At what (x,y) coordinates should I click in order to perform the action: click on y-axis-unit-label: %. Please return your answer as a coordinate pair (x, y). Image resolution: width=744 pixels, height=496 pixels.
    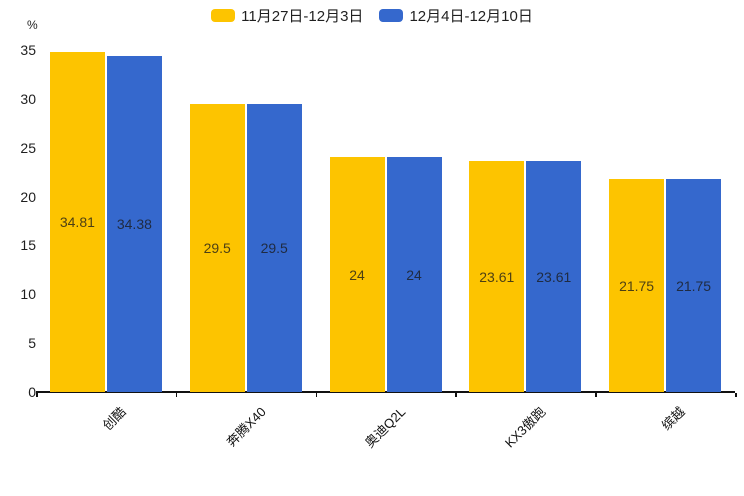
    Looking at the image, I should click on (32, 25).